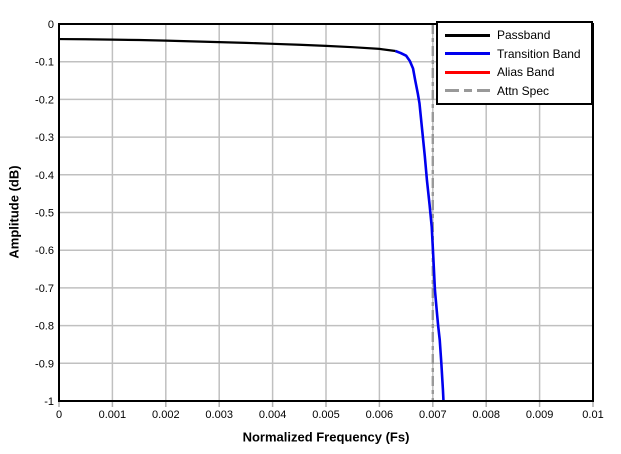 This screenshot has width=621, height=454. Describe the element at coordinates (44, 251) in the screenshot. I see `y-tick-label: -0.6` at that location.